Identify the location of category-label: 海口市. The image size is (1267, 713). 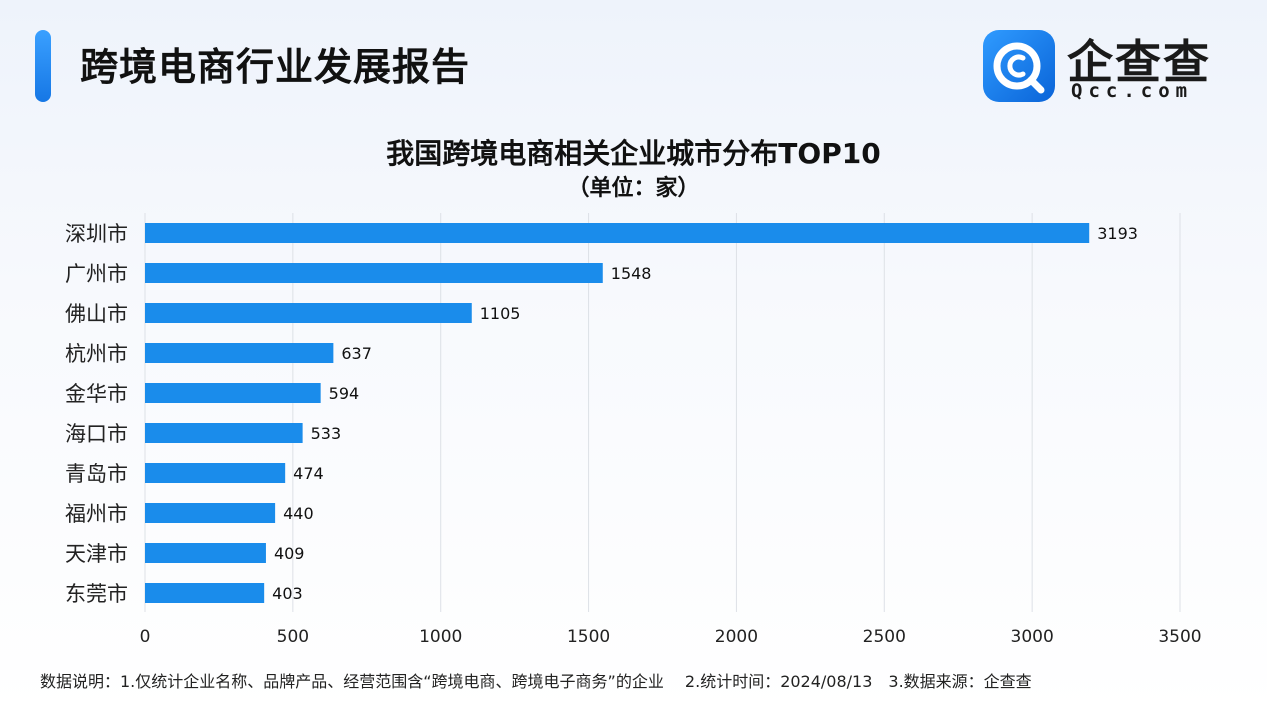
(96, 434).